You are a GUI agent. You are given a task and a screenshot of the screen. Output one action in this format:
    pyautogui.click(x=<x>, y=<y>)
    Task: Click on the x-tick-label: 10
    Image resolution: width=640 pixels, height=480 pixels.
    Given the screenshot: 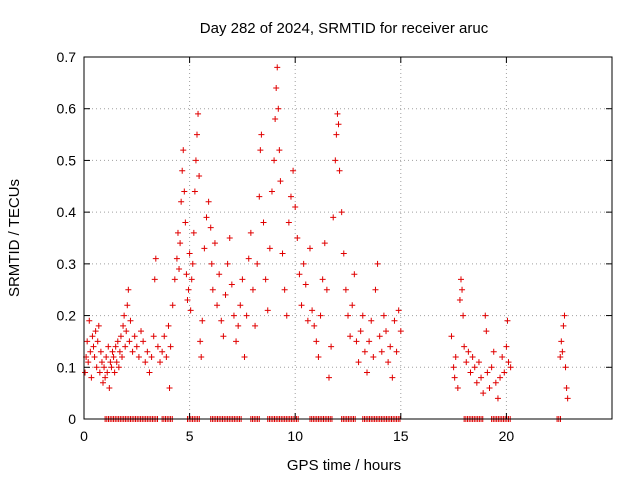 What is the action you would take?
    pyautogui.click(x=295, y=436)
    